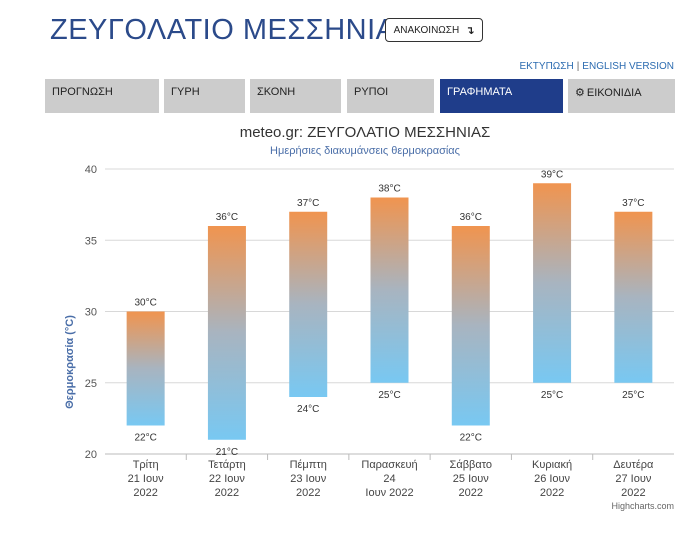 The height and width of the screenshot is (539, 684). I want to click on low-temp-label: 21°C, so click(227, 452).